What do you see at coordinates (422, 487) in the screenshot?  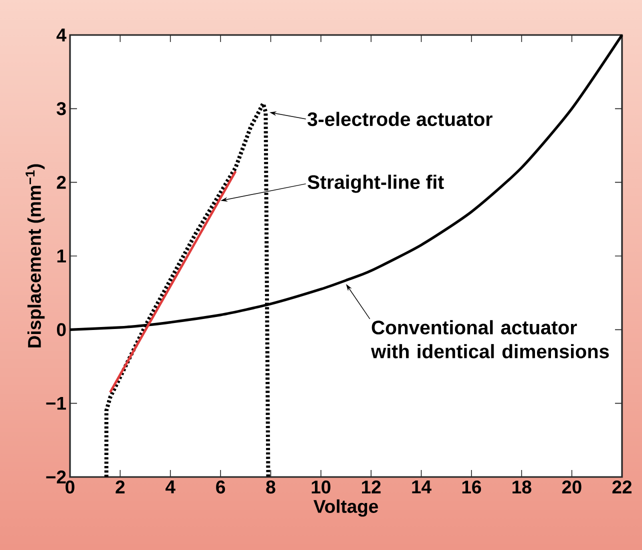 I see `x-tick-label: 14` at bounding box center [422, 487].